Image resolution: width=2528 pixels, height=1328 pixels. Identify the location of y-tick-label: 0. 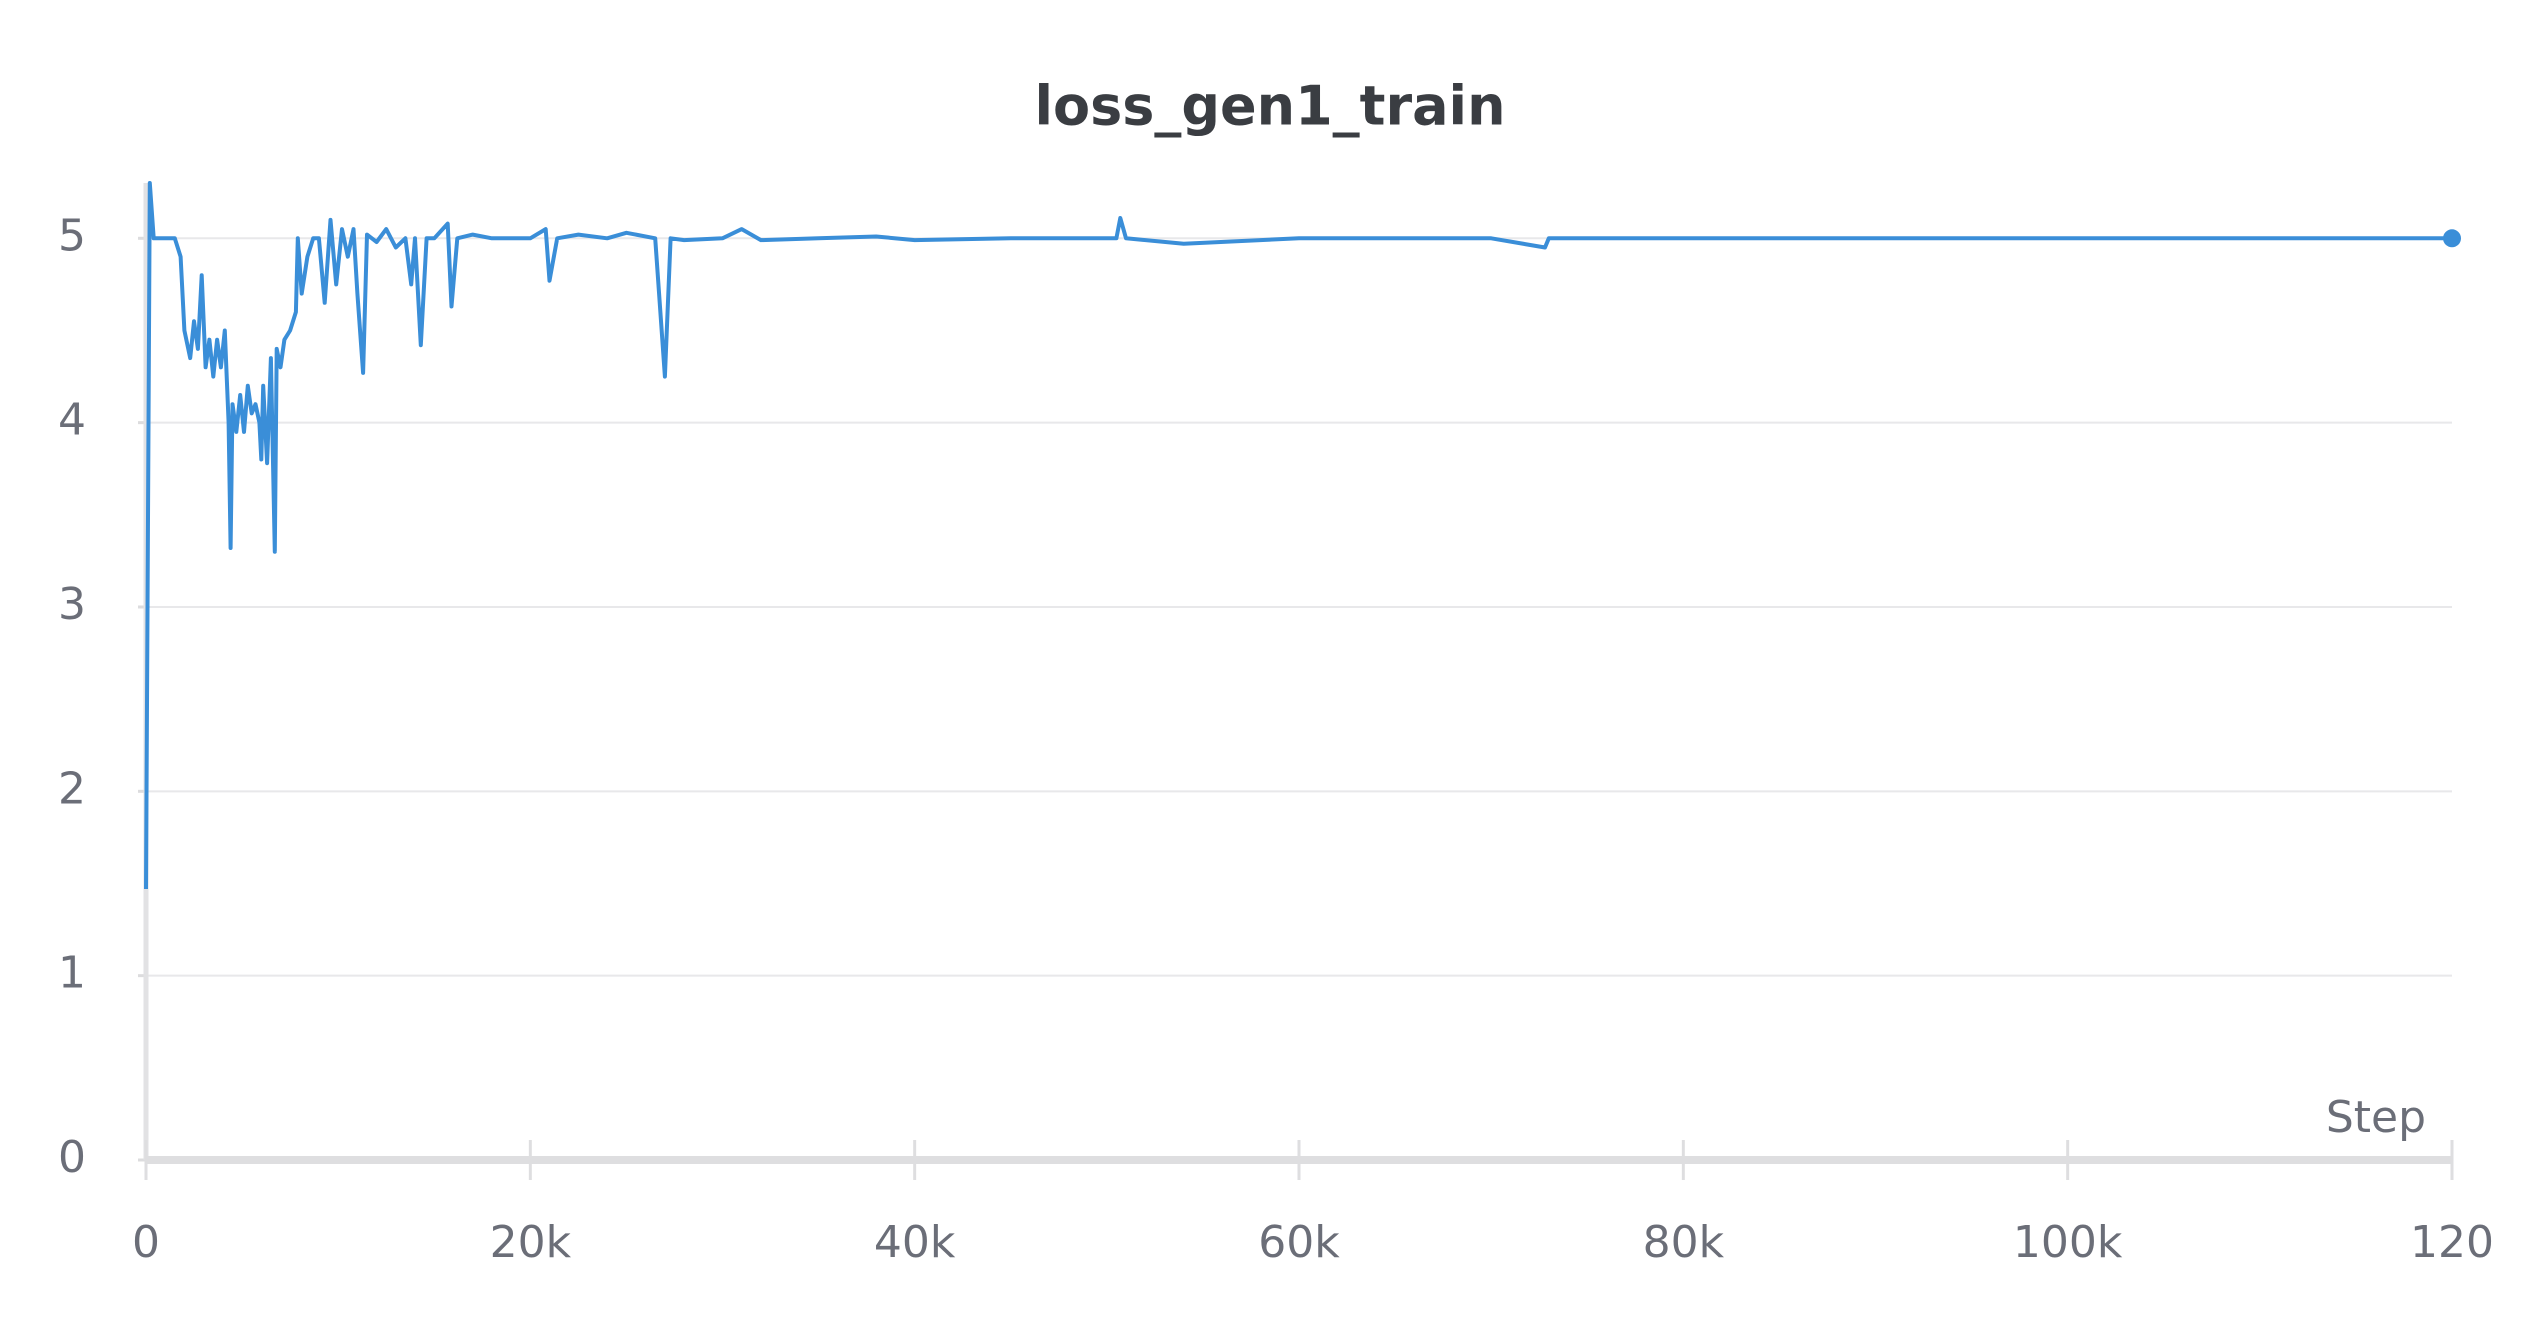
(72, 1157).